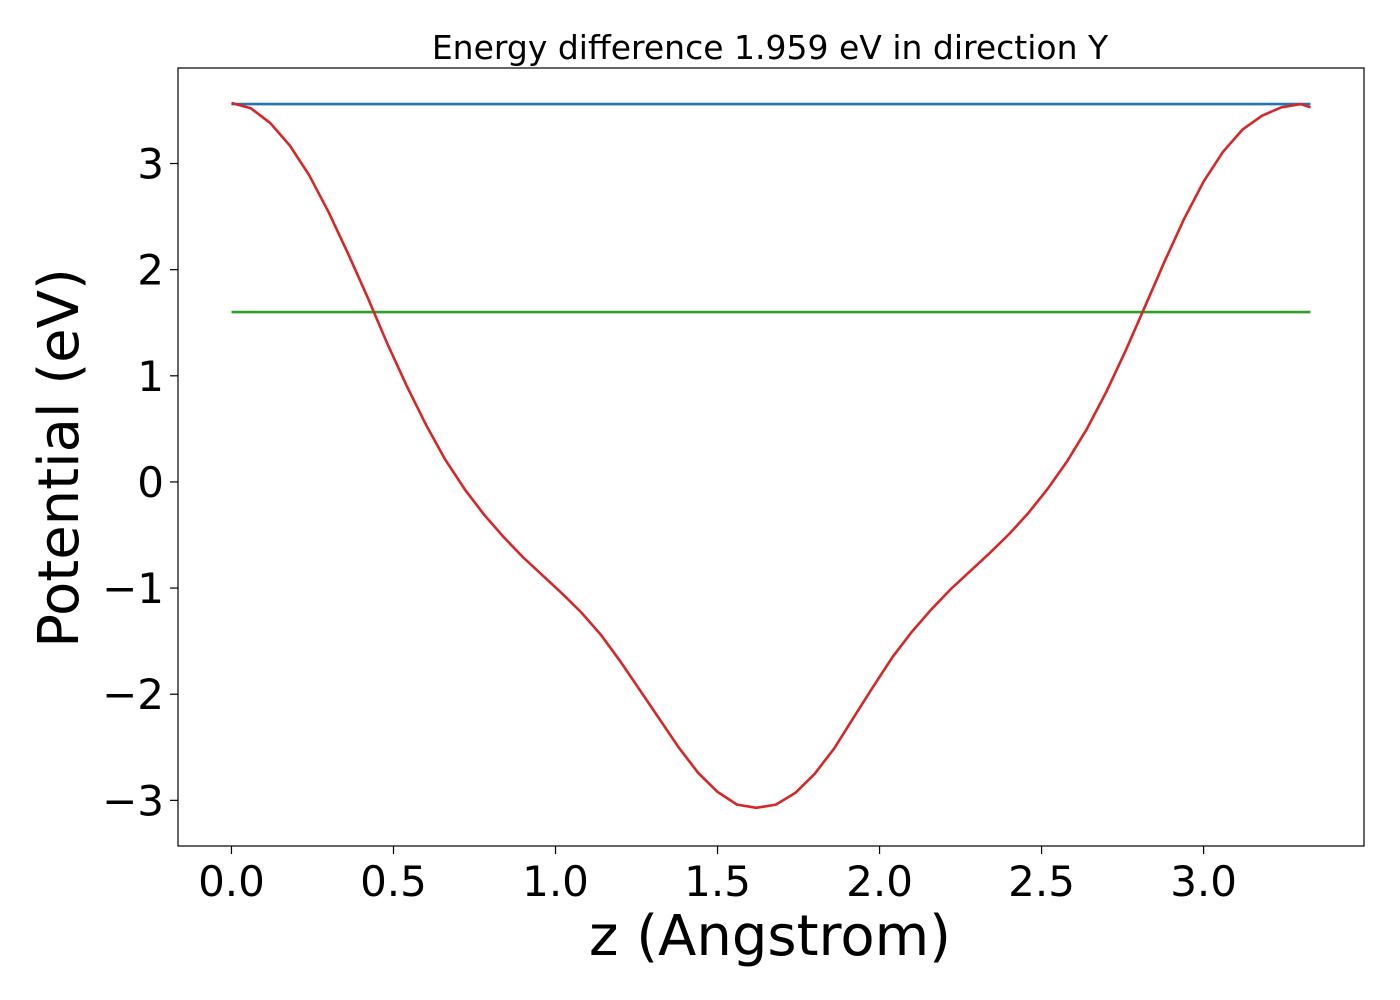  I want to click on x-tick-label: 2.0, so click(879, 881).